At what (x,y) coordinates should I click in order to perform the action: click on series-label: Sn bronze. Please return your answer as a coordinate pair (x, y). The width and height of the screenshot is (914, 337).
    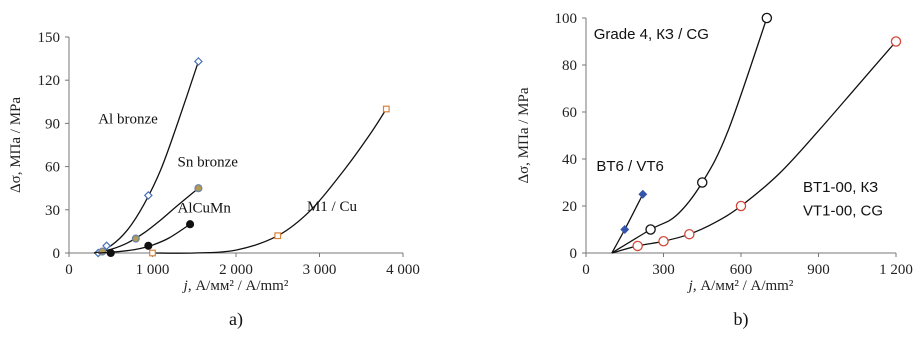
    Looking at the image, I should click on (208, 163).